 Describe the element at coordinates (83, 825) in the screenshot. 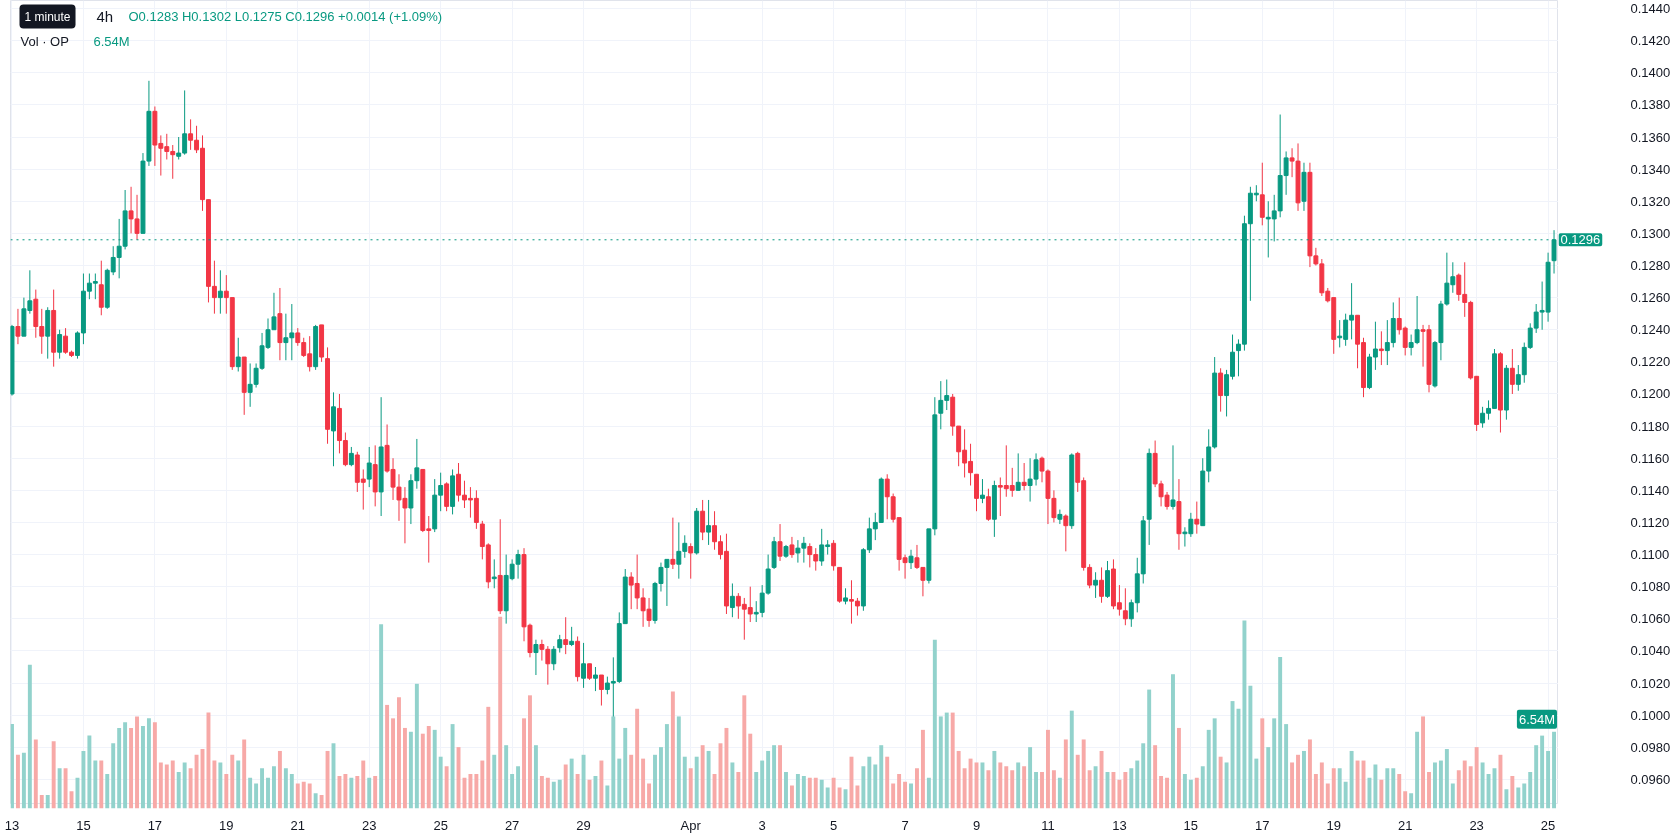

I see `x-tick-label: 15` at that location.